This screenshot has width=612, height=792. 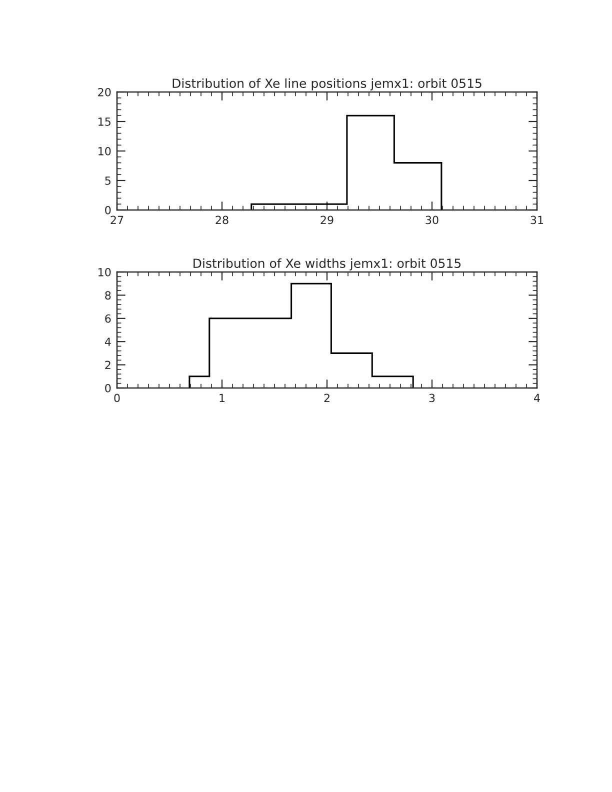 What do you see at coordinates (108, 318) in the screenshot?
I see `y-tick-label: 6` at bounding box center [108, 318].